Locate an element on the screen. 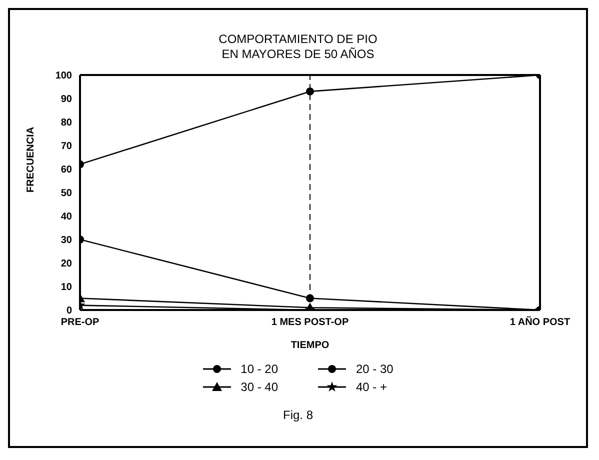  x-tick-label: 1 AÑO POST is located at coordinates (540, 322).